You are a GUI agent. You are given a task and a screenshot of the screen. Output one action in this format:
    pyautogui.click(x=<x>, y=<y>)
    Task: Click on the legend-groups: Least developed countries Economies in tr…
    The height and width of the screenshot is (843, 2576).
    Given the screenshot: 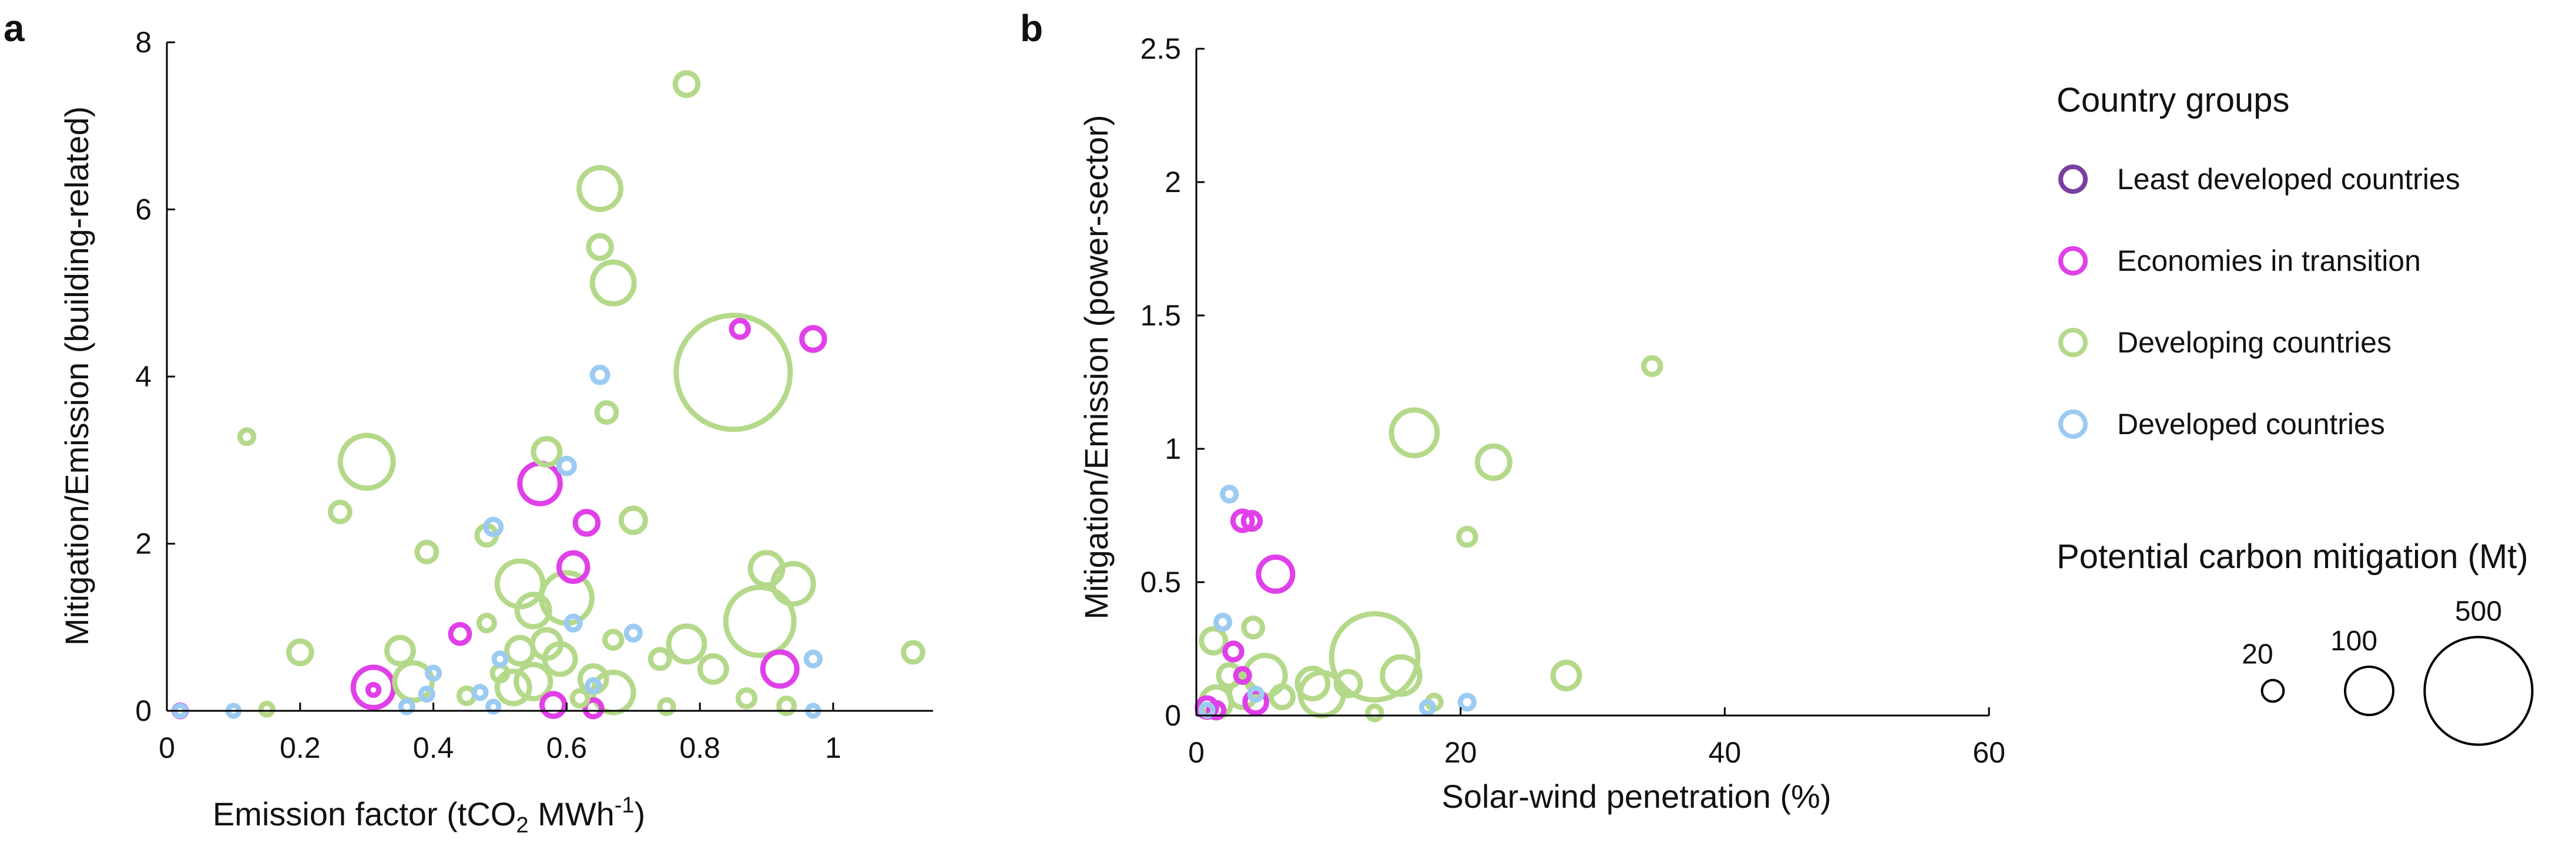 What is the action you would take?
    pyautogui.click(x=2259, y=302)
    